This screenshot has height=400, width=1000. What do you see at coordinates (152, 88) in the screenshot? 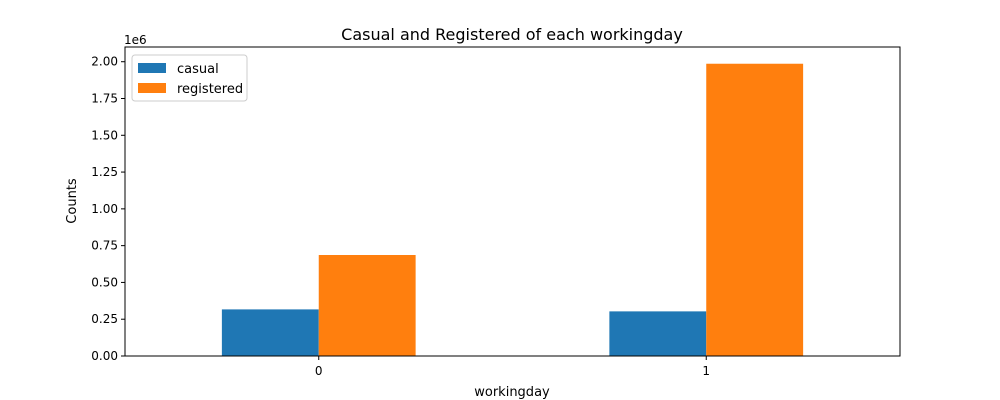
I see `legend-swatch-registered` at bounding box center [152, 88].